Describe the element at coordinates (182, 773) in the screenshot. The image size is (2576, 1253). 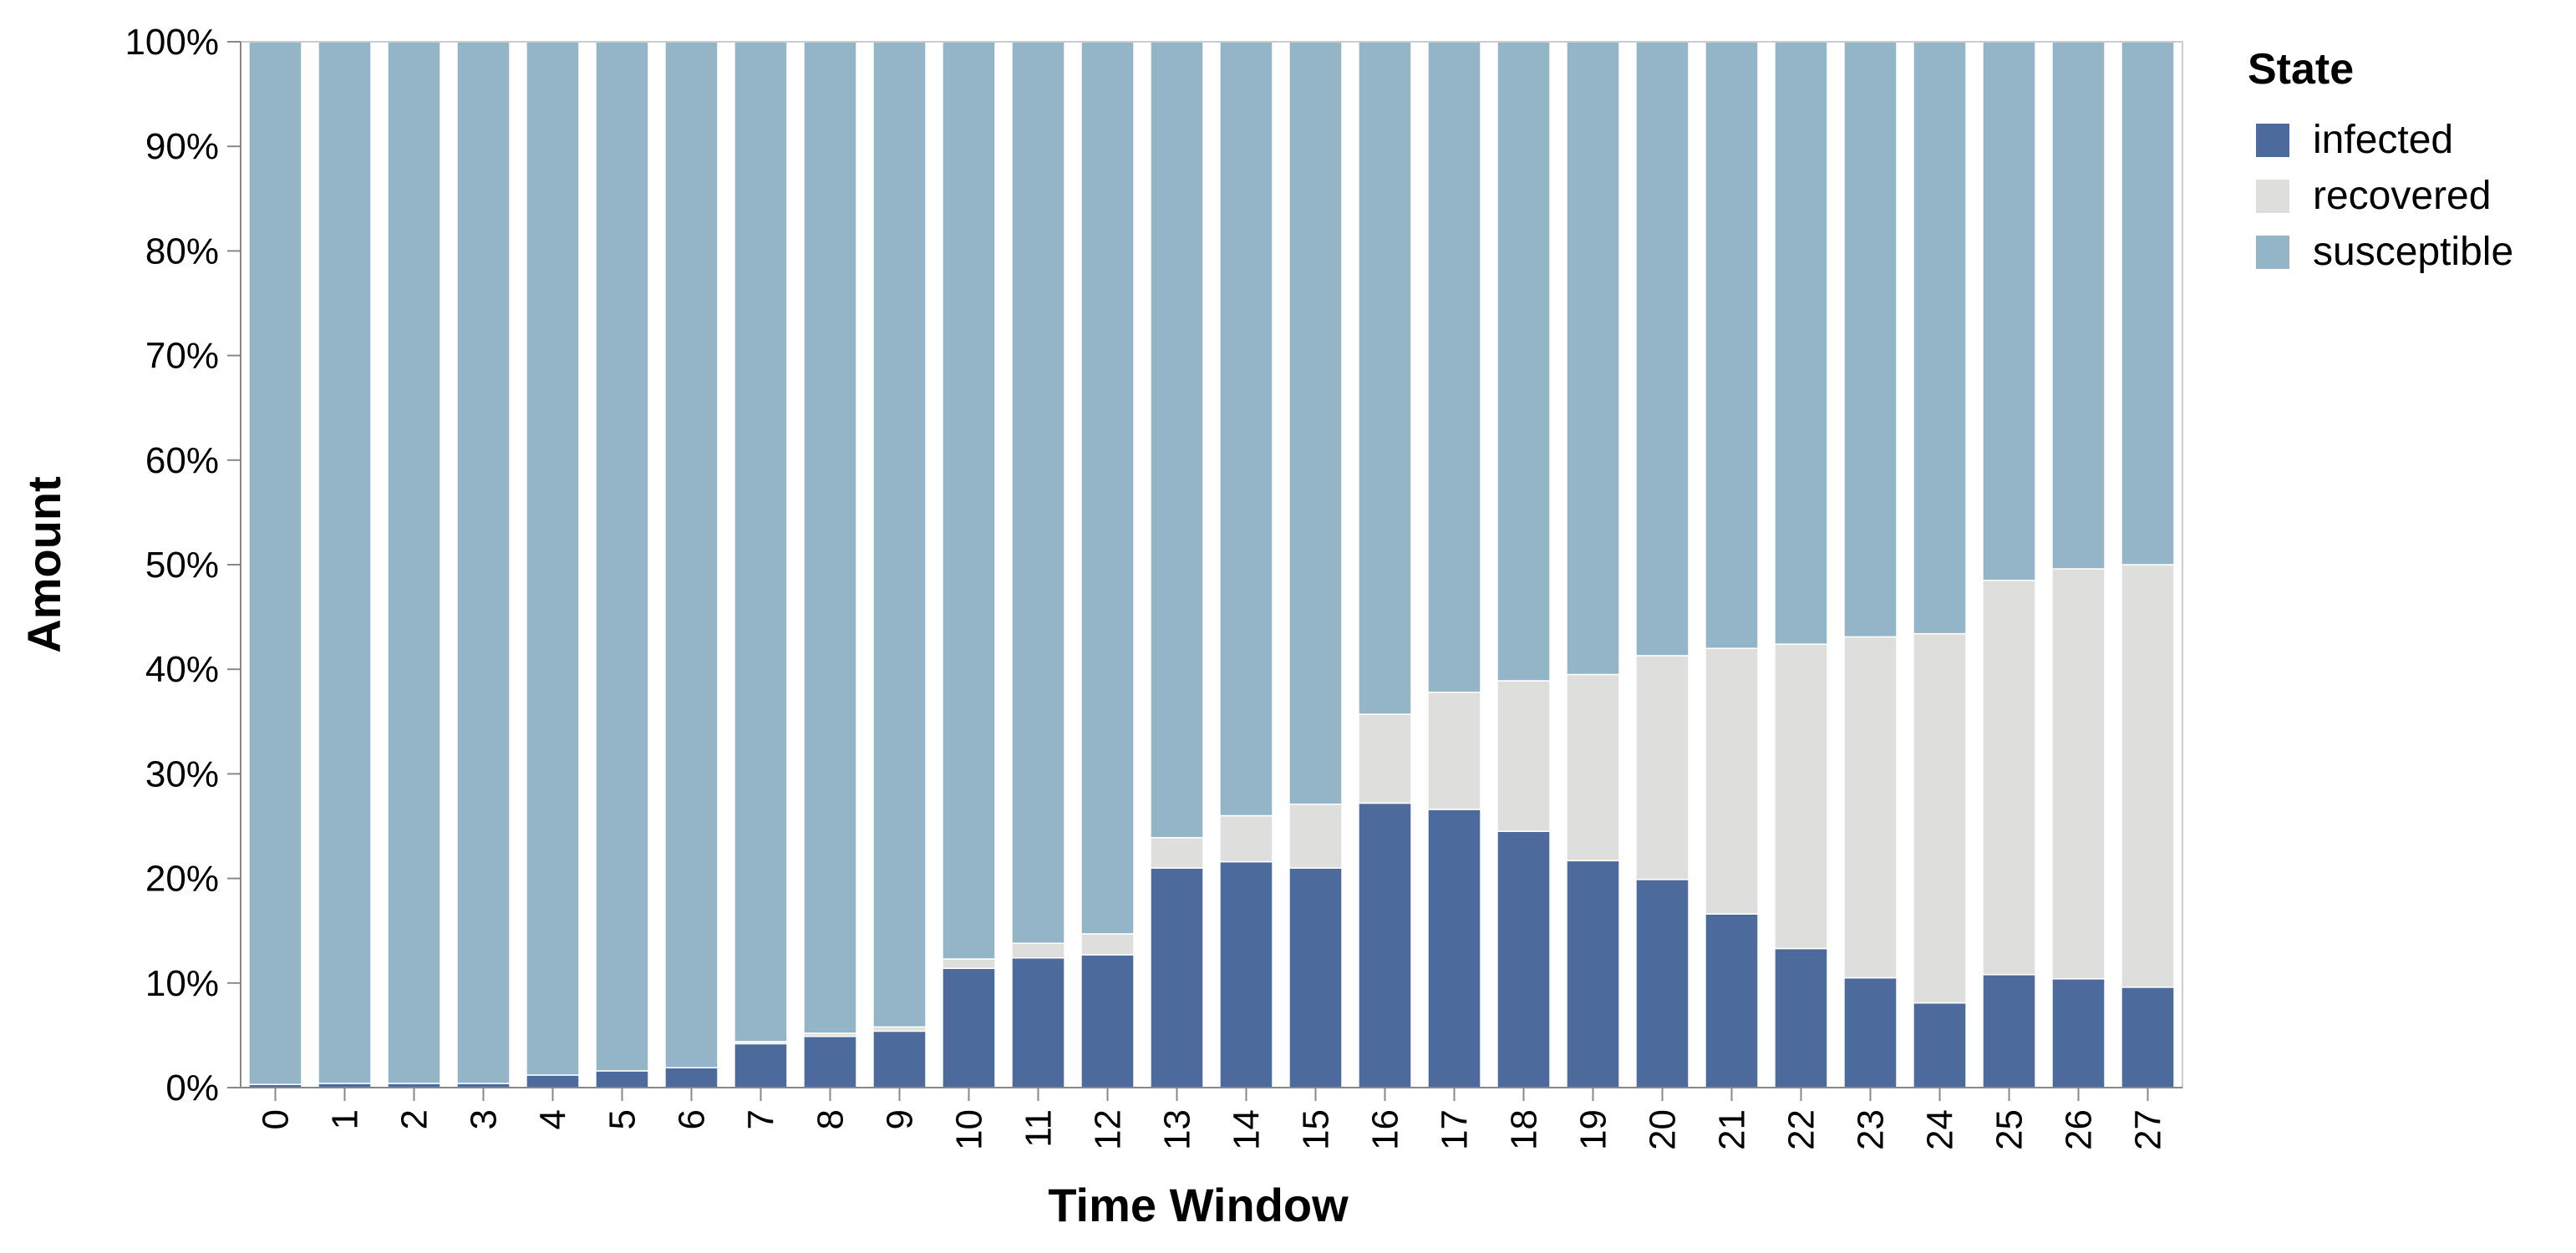
I see `y-tick-label: 30%` at that location.